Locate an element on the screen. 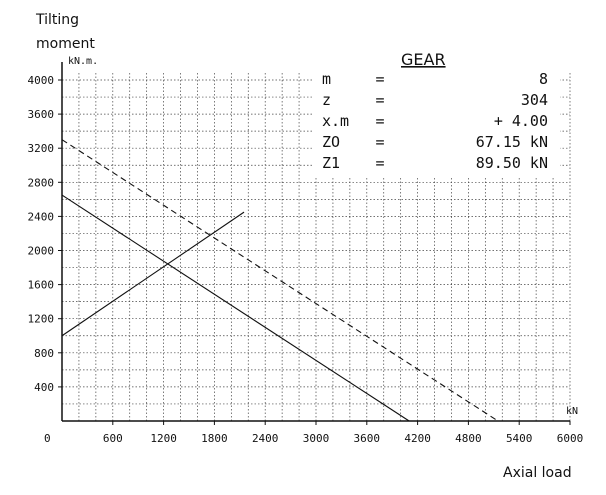 This screenshot has height=495, width=606. x-tick-label: 4800 is located at coordinates (468, 438).